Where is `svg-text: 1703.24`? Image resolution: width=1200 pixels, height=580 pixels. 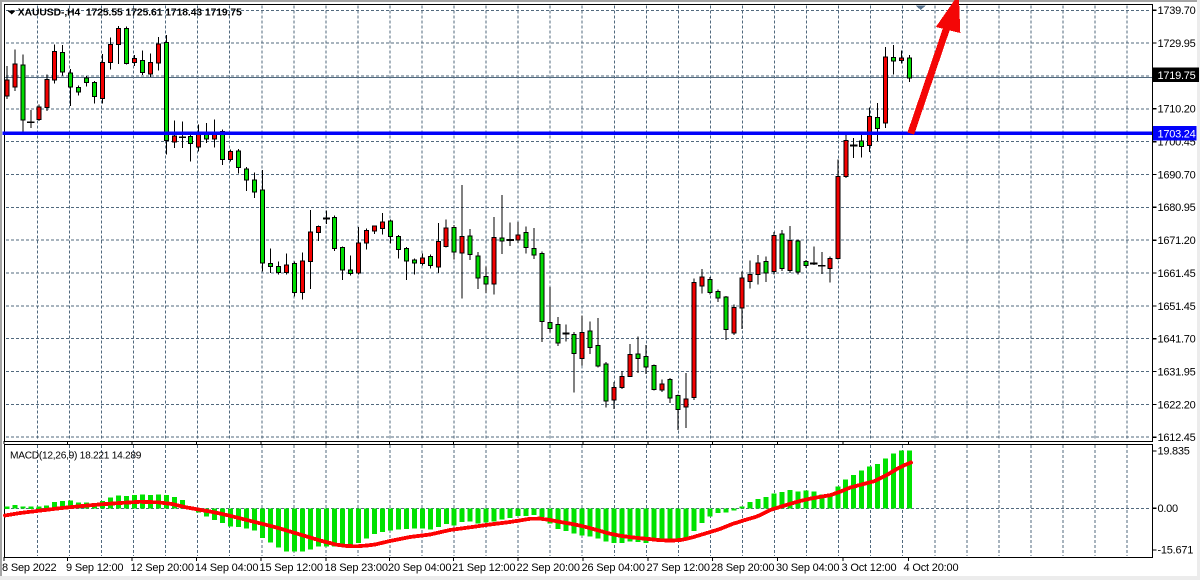
svg-text: 1703.24 is located at coordinates (1177, 135).